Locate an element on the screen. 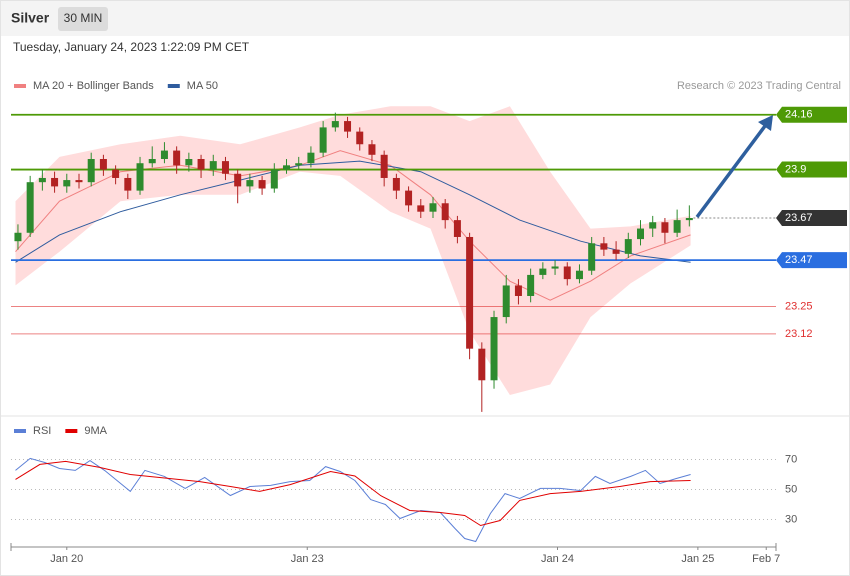 This screenshot has width=850, height=576. instrument-title: Silver is located at coordinates (30, 18).